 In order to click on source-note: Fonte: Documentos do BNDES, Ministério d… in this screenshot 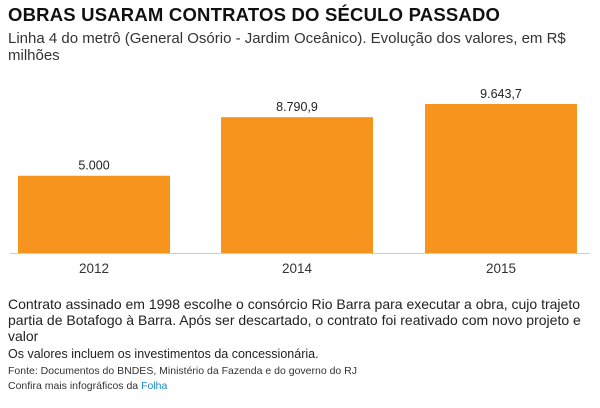, I will do `click(183, 371)`.